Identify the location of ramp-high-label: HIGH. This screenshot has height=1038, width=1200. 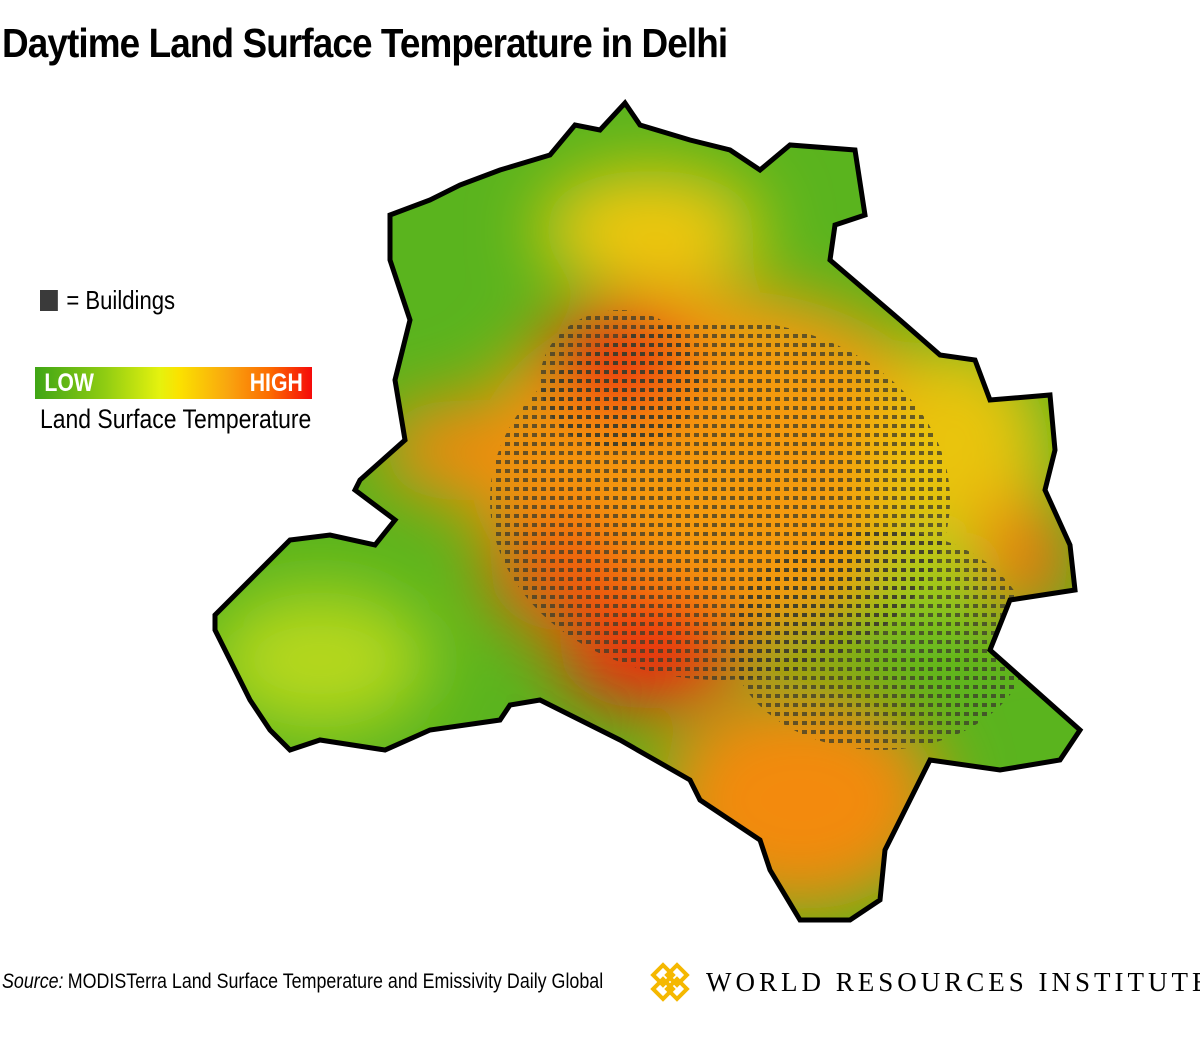
(276, 382).